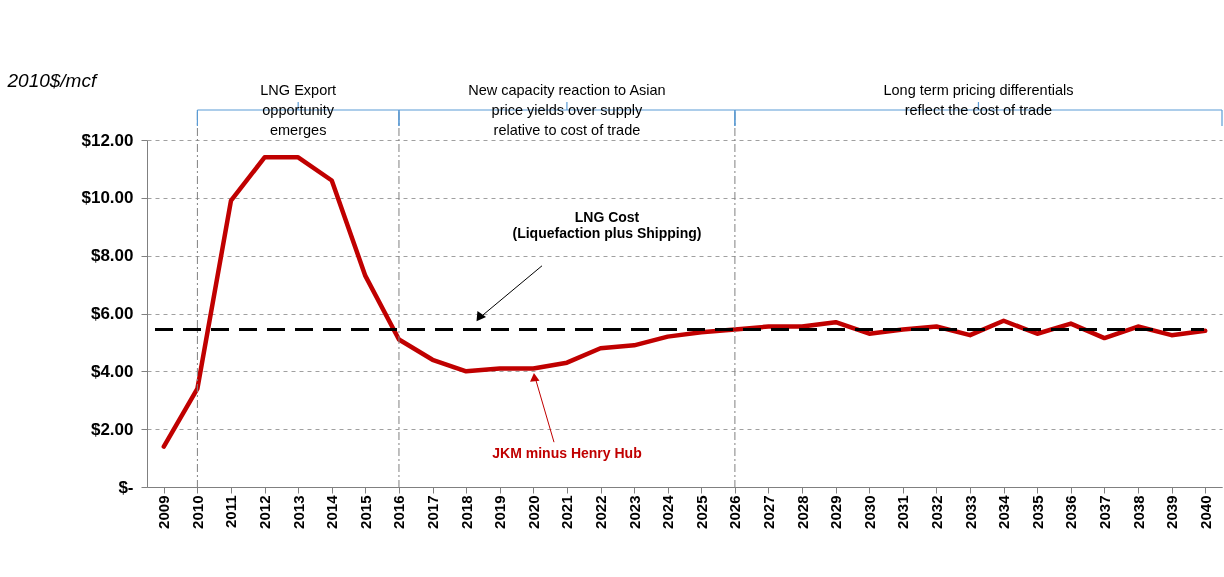 The height and width of the screenshot is (577, 1224). What do you see at coordinates (668, 511) in the screenshot?
I see `x-tick-label: 2024` at bounding box center [668, 511].